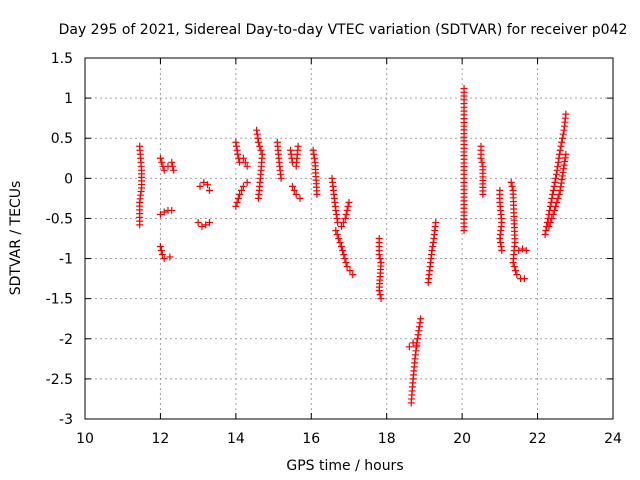 This screenshot has height=480, width=640. Describe the element at coordinates (344, 466) in the screenshot. I see `x-axis-label: GPS time / hours` at that location.